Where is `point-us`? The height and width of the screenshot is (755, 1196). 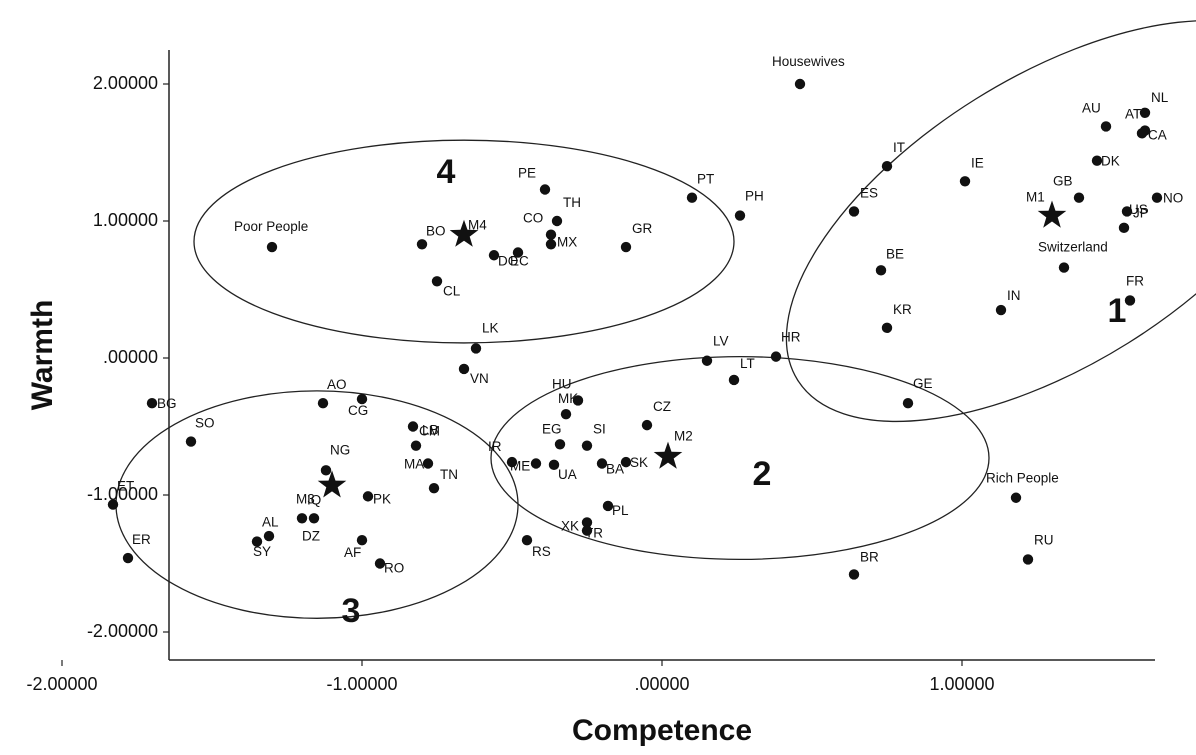
point-us is located at coordinates (1124, 228).